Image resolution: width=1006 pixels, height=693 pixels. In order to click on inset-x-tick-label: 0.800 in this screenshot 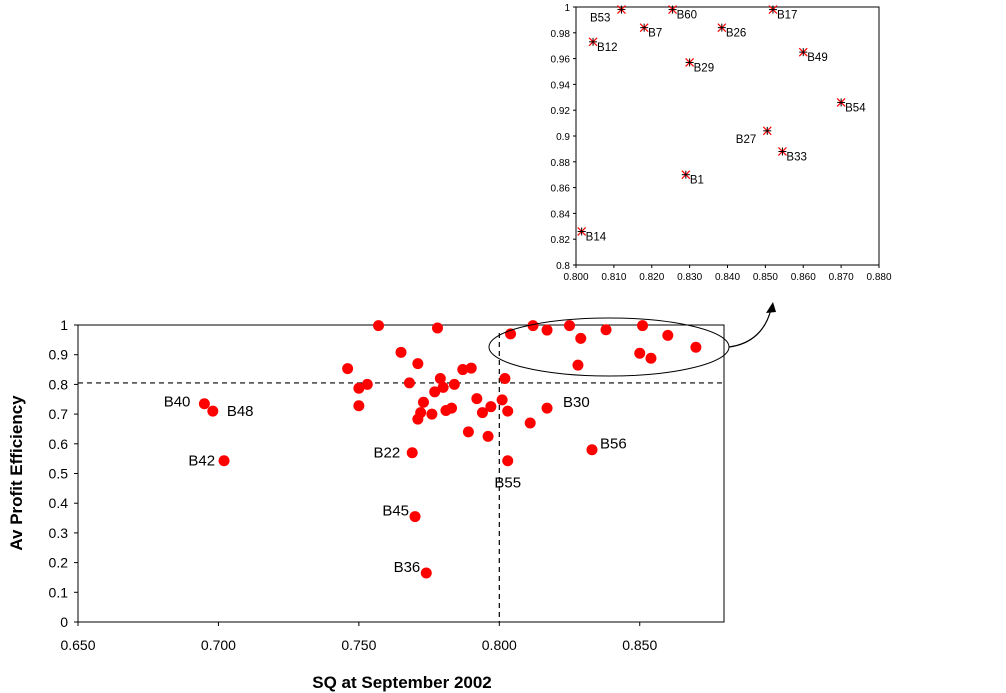, I will do `click(575, 277)`.